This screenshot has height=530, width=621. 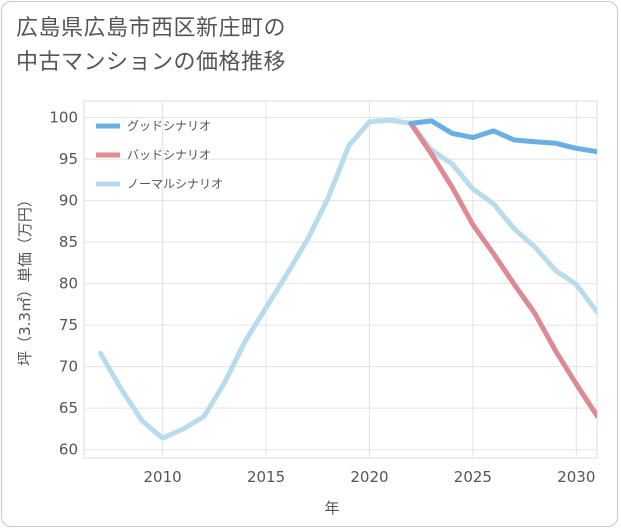 What do you see at coordinates (175, 184) in the screenshot?
I see `legend-label: ノーマルシナリオ` at bounding box center [175, 184].